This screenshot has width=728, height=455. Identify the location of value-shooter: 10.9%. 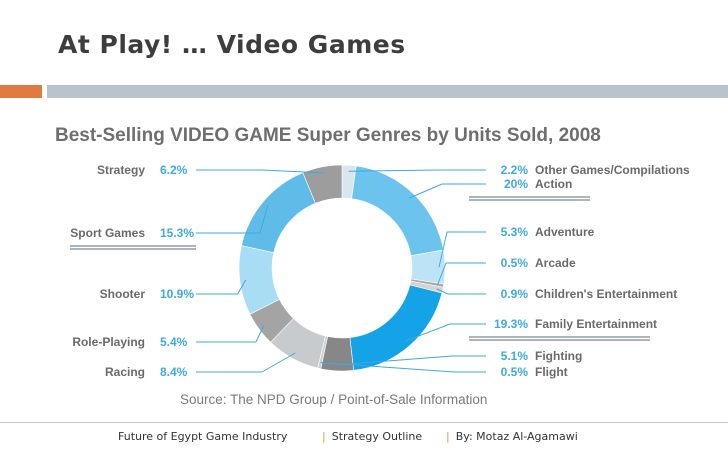
(177, 294).